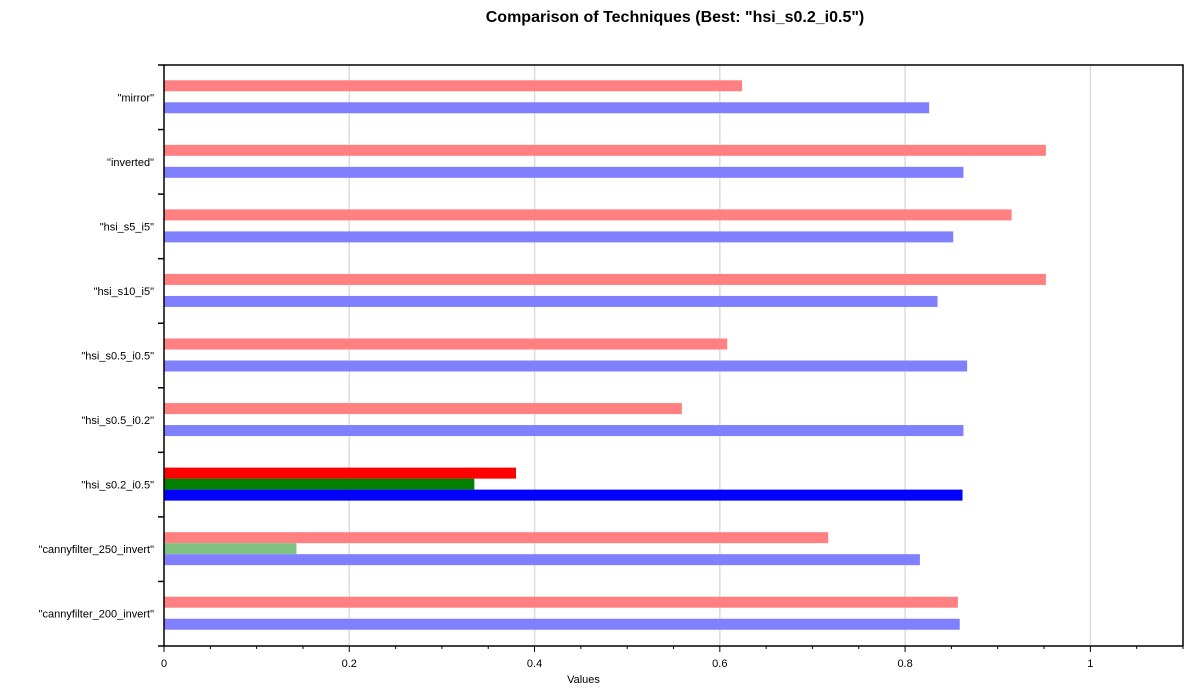 The image size is (1200, 700). Describe the element at coordinates (130, 163) in the screenshot. I see `category-label: "inverted"` at that location.